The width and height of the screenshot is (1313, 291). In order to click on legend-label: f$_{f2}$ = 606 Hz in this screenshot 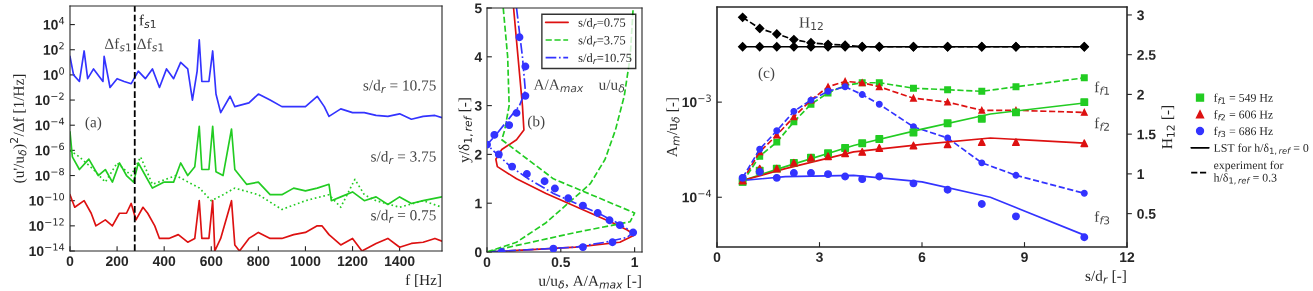, I will do `click(1243, 115)`.